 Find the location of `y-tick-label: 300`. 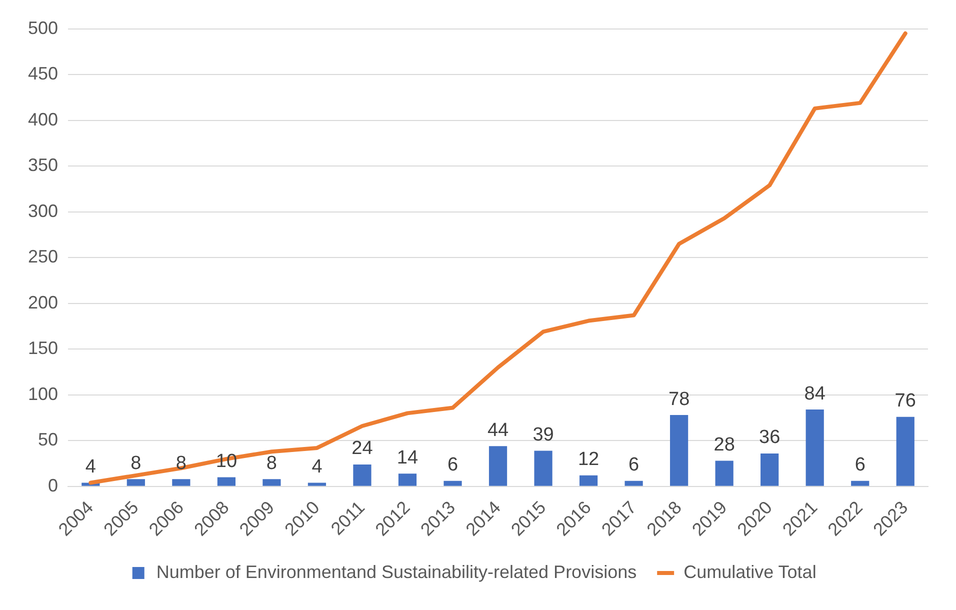

y-tick-label: 300 is located at coordinates (43, 210).